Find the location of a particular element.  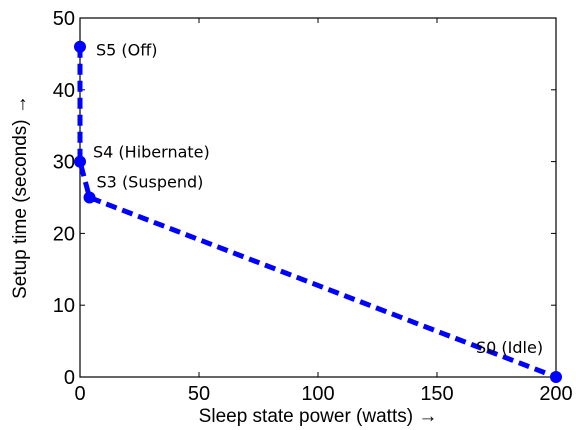

x-axis-title: Sleep state power (watts) → is located at coordinates (318, 416).